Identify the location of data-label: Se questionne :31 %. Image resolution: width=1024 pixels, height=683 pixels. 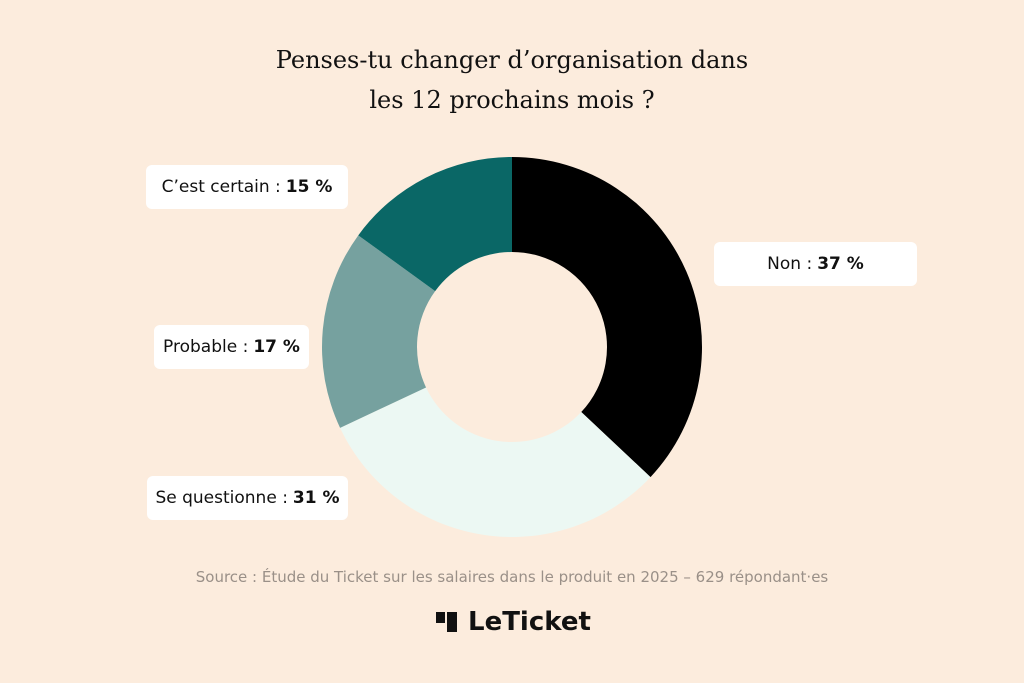
(247, 498).